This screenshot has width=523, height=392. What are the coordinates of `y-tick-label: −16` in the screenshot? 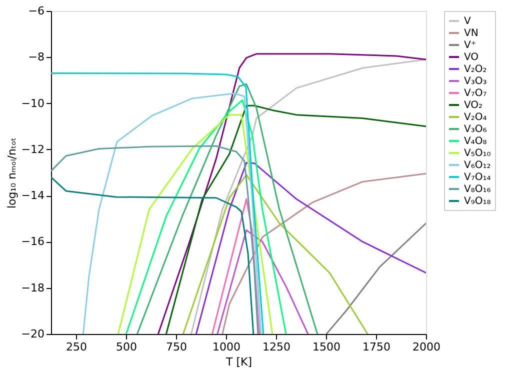 It's located at (32, 241).